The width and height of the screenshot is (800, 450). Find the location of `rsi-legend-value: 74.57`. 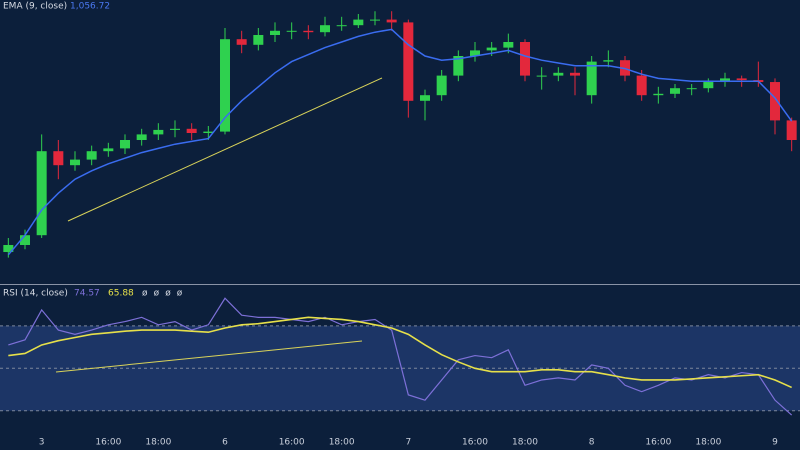

rsi-legend-value: 74.57 is located at coordinates (87, 294).